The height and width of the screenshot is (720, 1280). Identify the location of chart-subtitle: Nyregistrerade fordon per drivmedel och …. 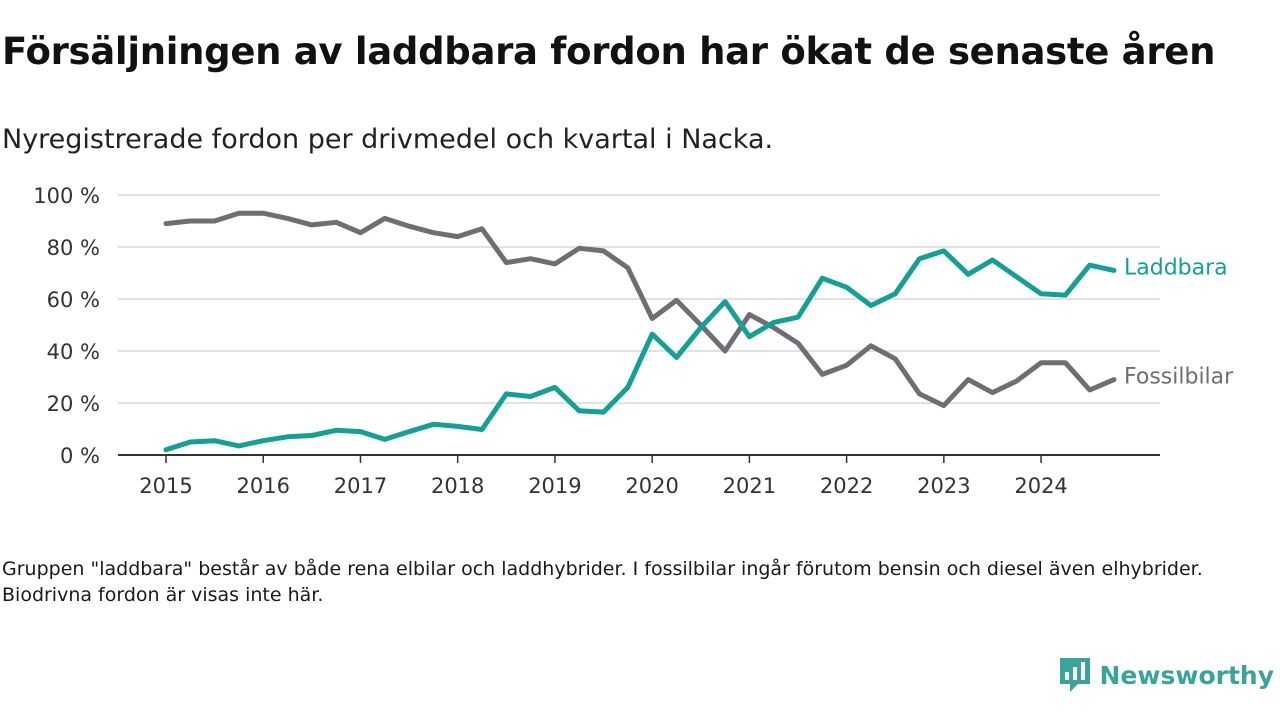
(388, 139).